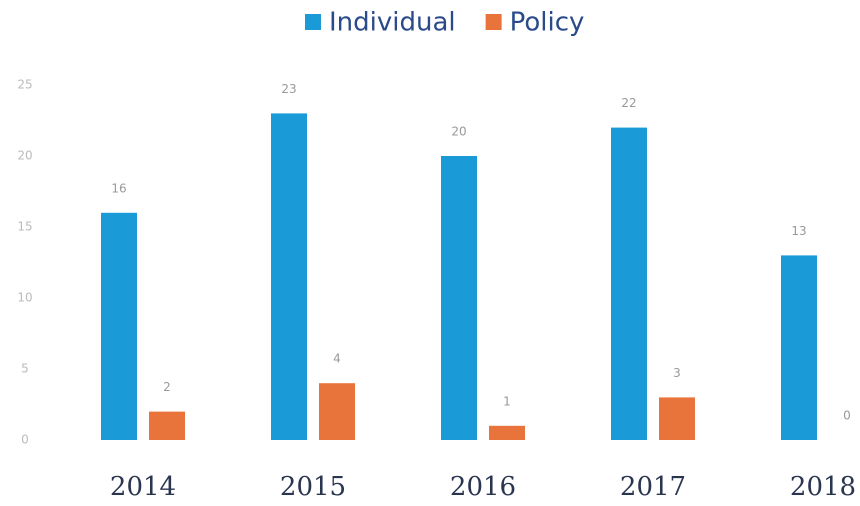  I want to click on y-tick-label: 5, so click(25, 369).